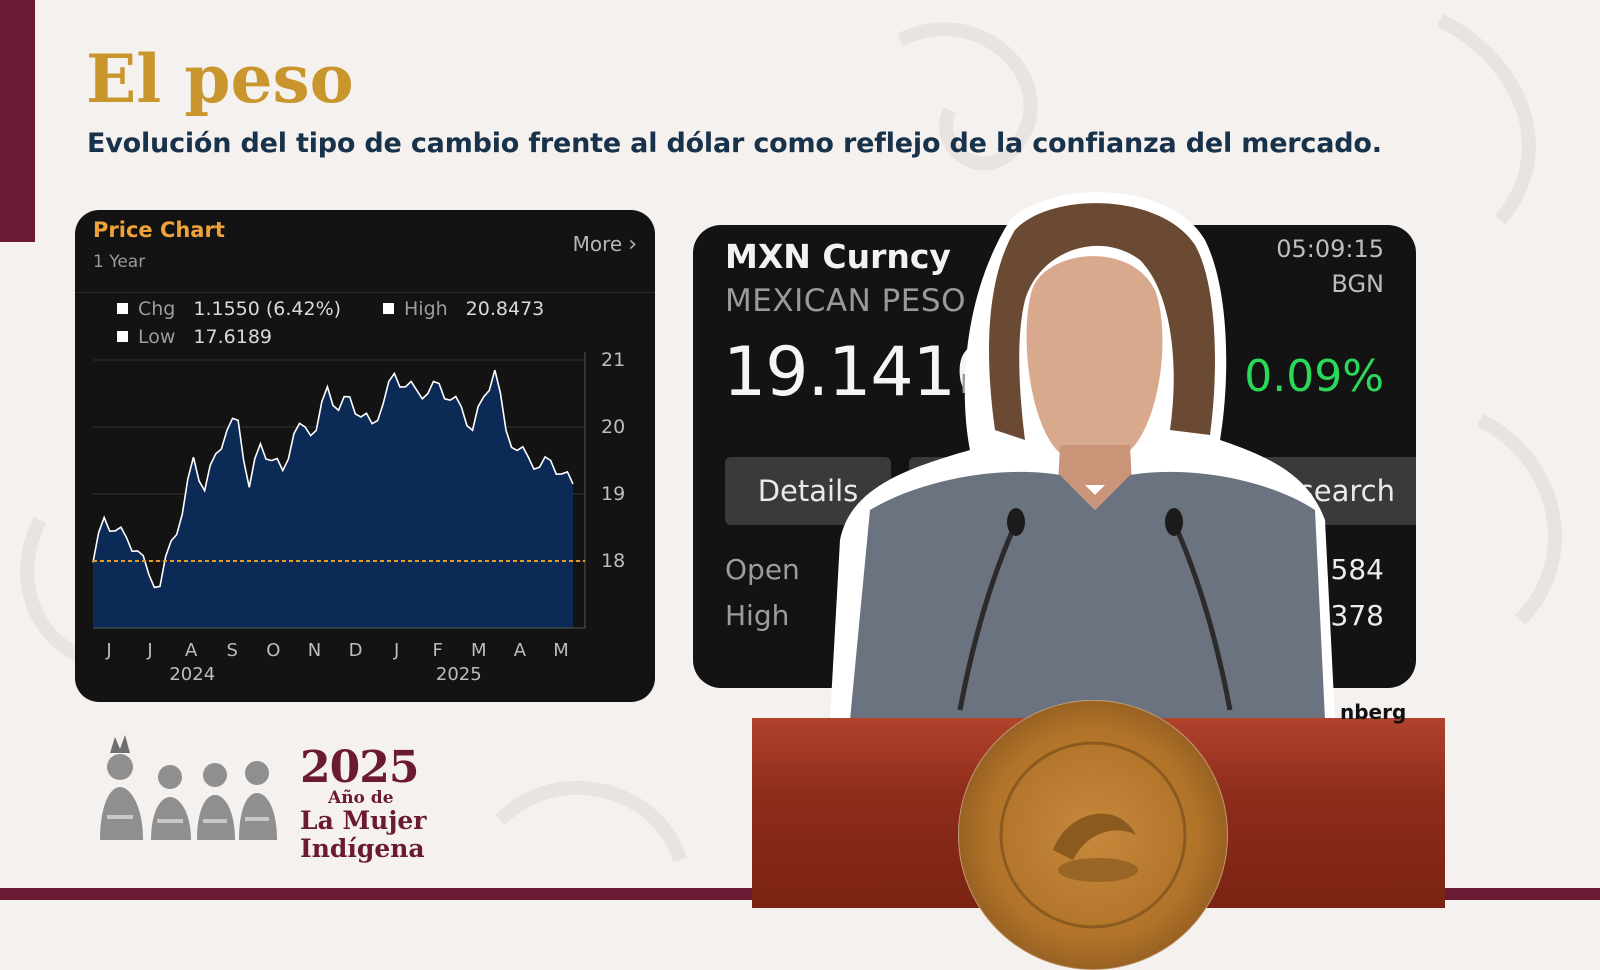 The width and height of the screenshot is (1600, 970). I want to click on stat-high: High 20.8473, so click(463, 309).